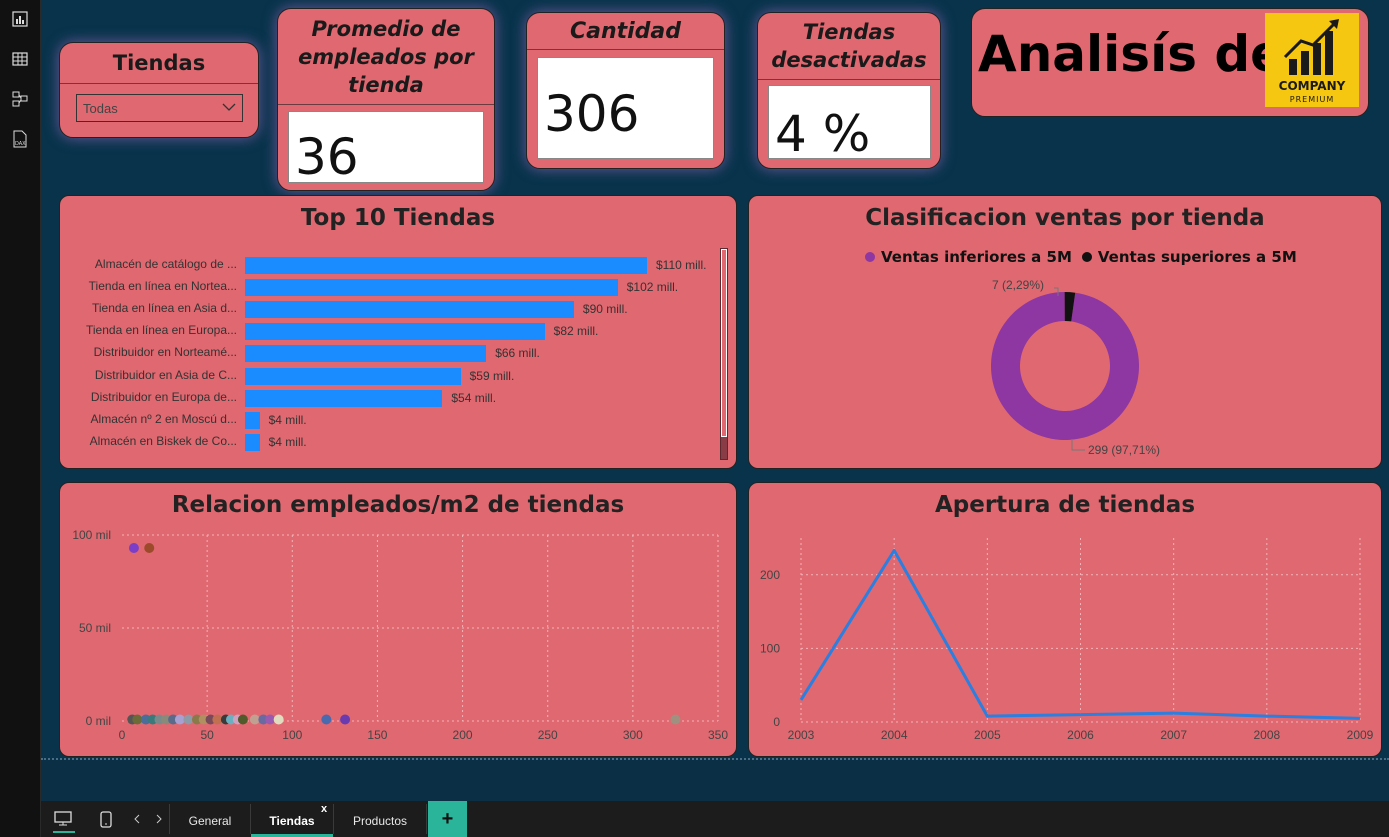 Image resolution: width=1389 pixels, height=837 pixels. Describe the element at coordinates (870, 257) in the screenshot. I see `legend-dot-low` at that location.